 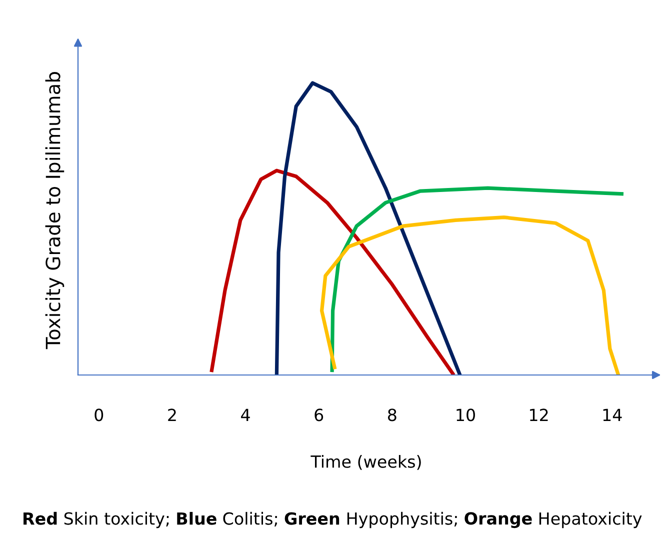 I want to click on x-tick-label: 10, so click(x=465, y=415).